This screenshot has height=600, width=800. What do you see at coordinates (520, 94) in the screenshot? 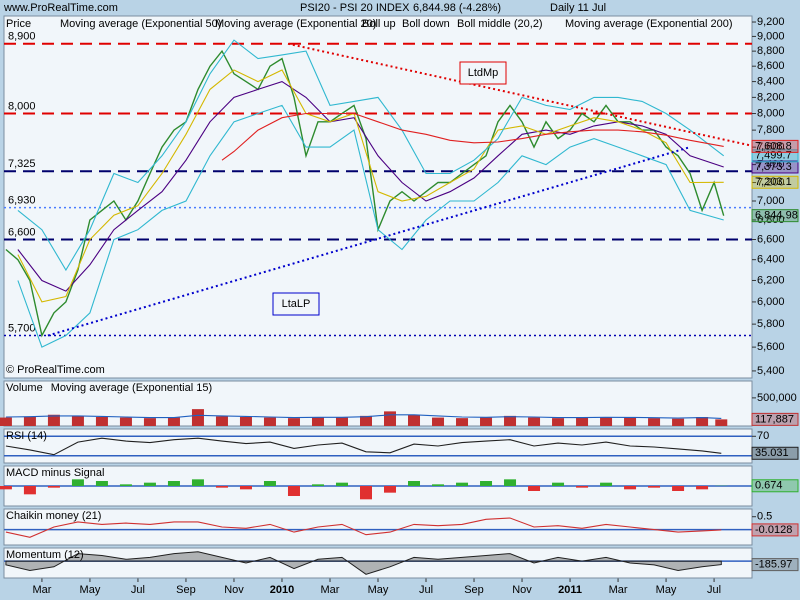
I see `trend-line` at bounding box center [520, 94].